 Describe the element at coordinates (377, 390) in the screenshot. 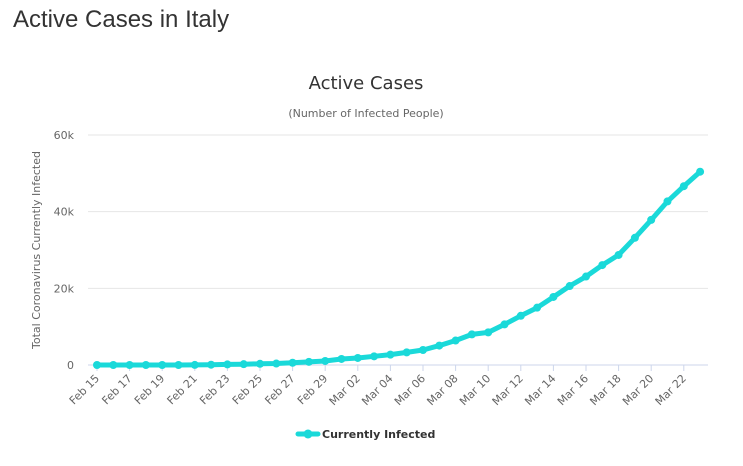

I see `x-tick-label: Mar 04` at that location.